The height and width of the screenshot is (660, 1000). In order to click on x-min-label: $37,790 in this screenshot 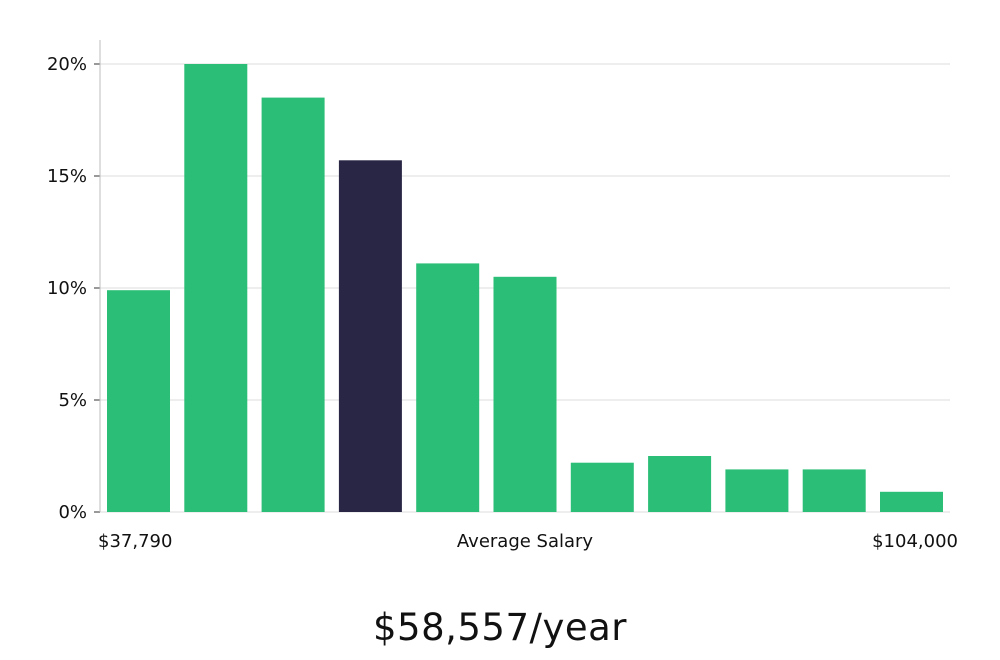, I will do `click(135, 541)`.